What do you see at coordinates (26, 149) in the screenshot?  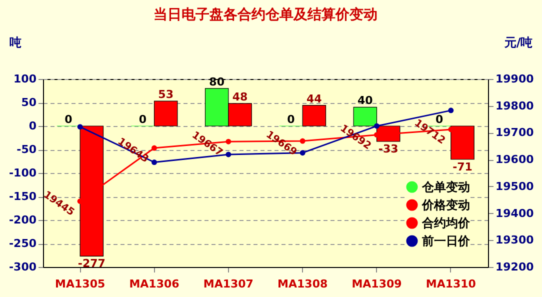 I see `y-tick-label: -50` at bounding box center [26, 149].